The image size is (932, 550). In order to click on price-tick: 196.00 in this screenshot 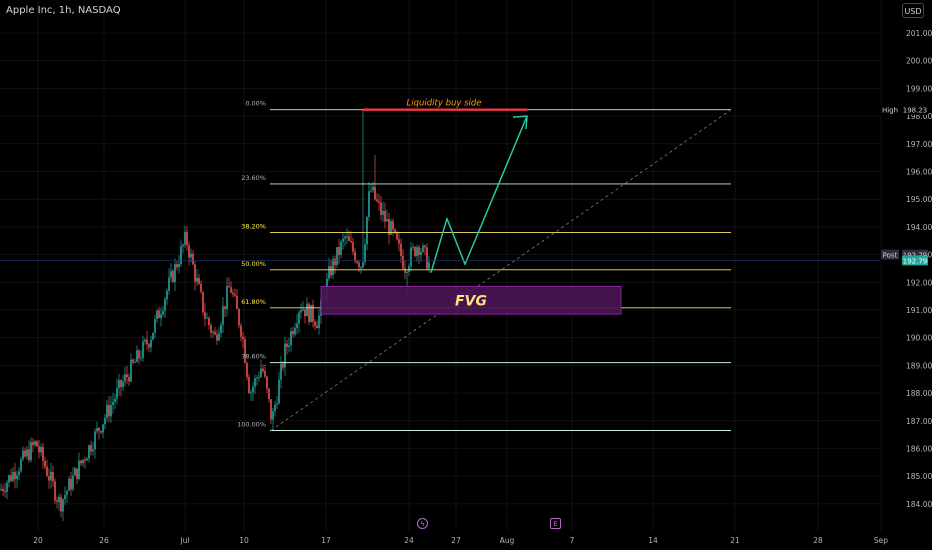, I will do `click(919, 172)`.